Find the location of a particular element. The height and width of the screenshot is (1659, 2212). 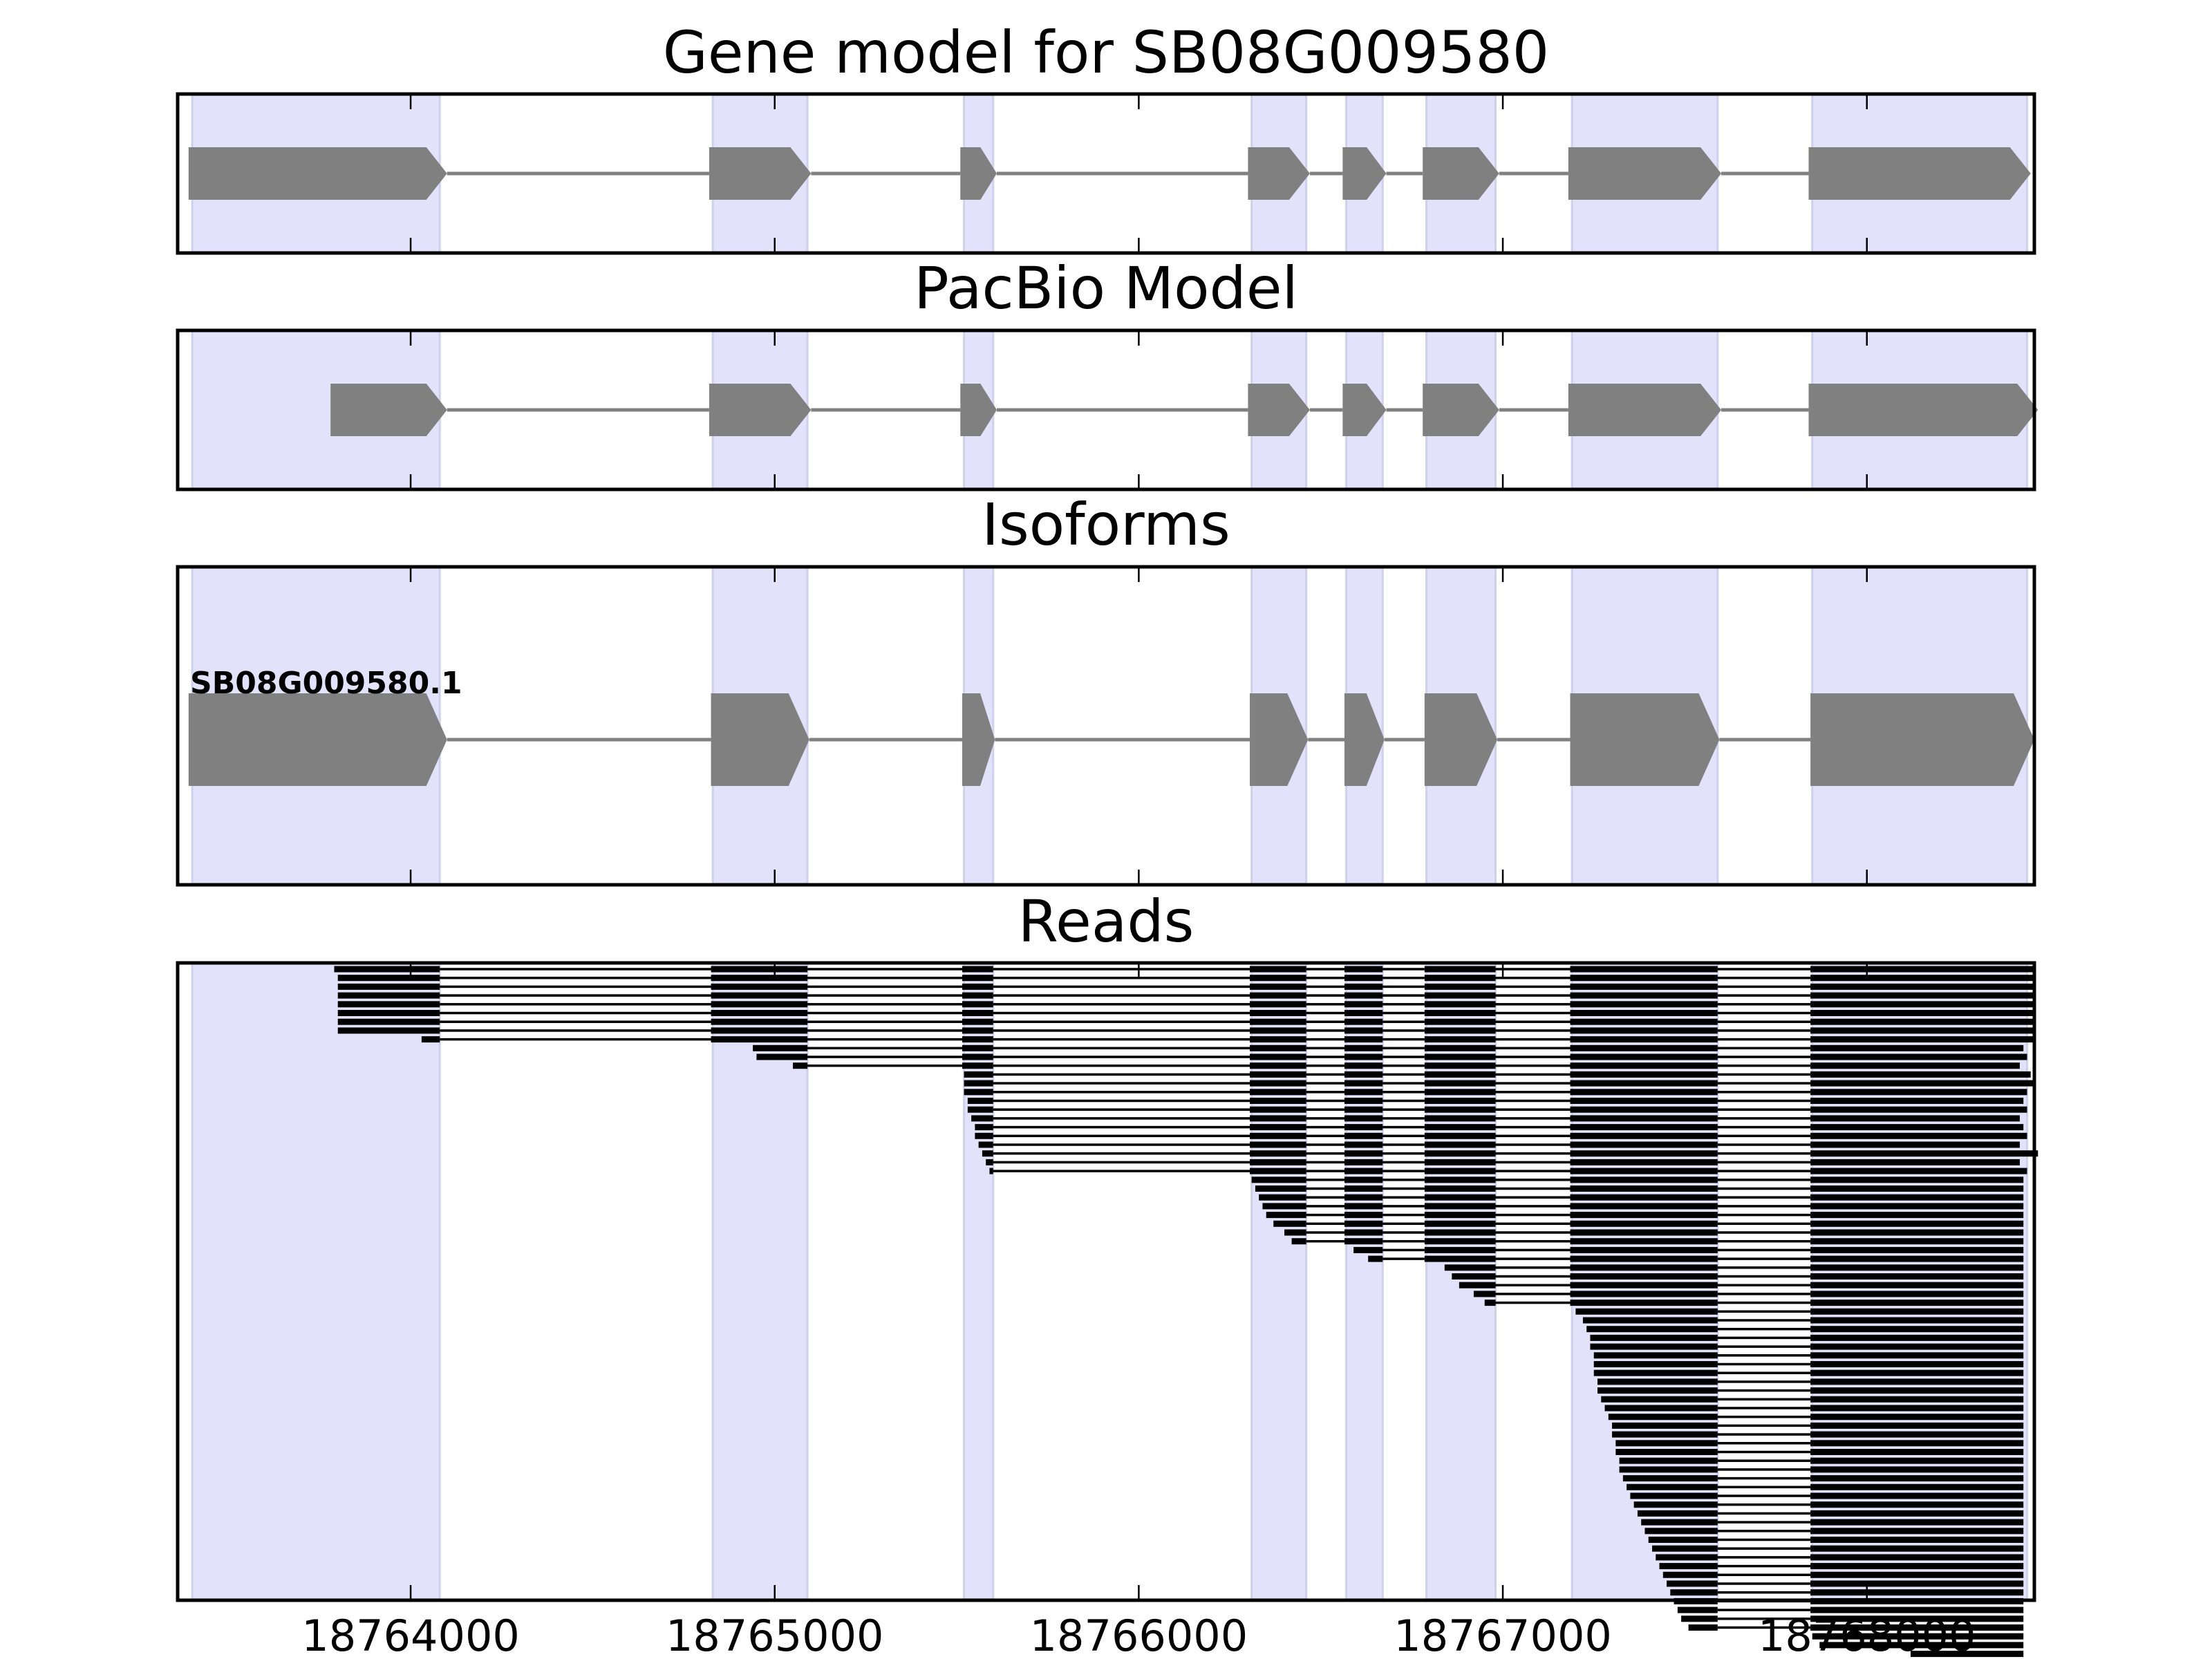

x-tick-label: 18768000 is located at coordinates (1867, 1635).